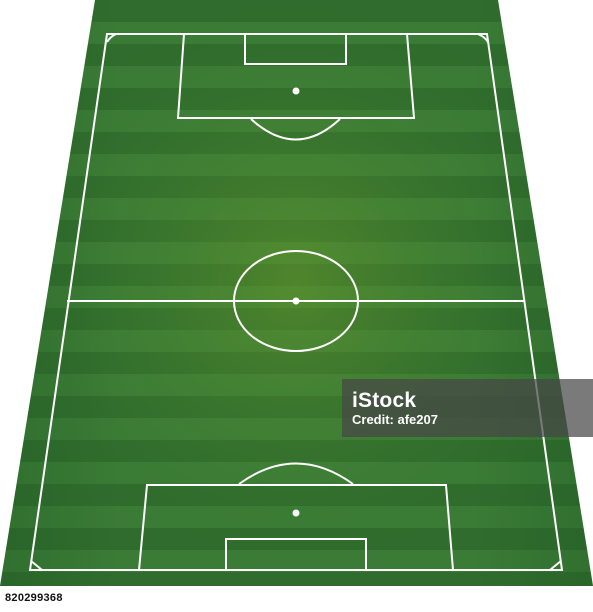 Image resolution: width=593 pixels, height=612 pixels. Describe the element at coordinates (296, 76) in the screenshot. I see `top-penalty-area` at that location.